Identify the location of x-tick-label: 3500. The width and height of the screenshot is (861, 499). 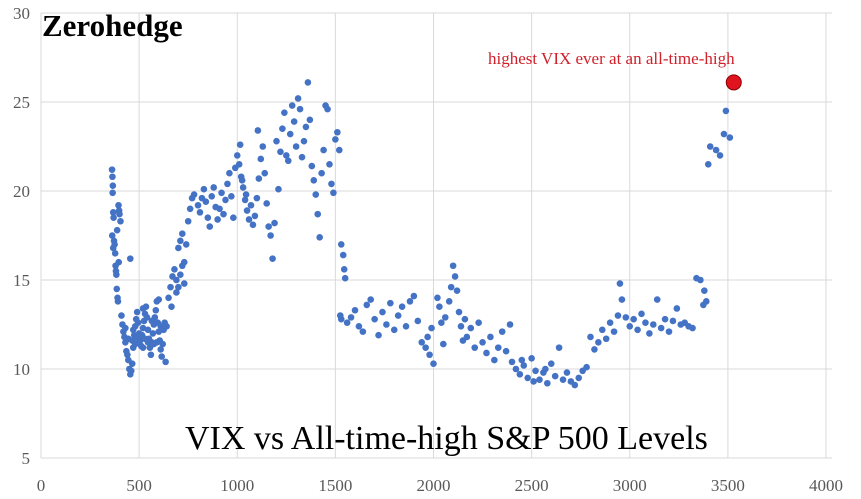
(728, 485).